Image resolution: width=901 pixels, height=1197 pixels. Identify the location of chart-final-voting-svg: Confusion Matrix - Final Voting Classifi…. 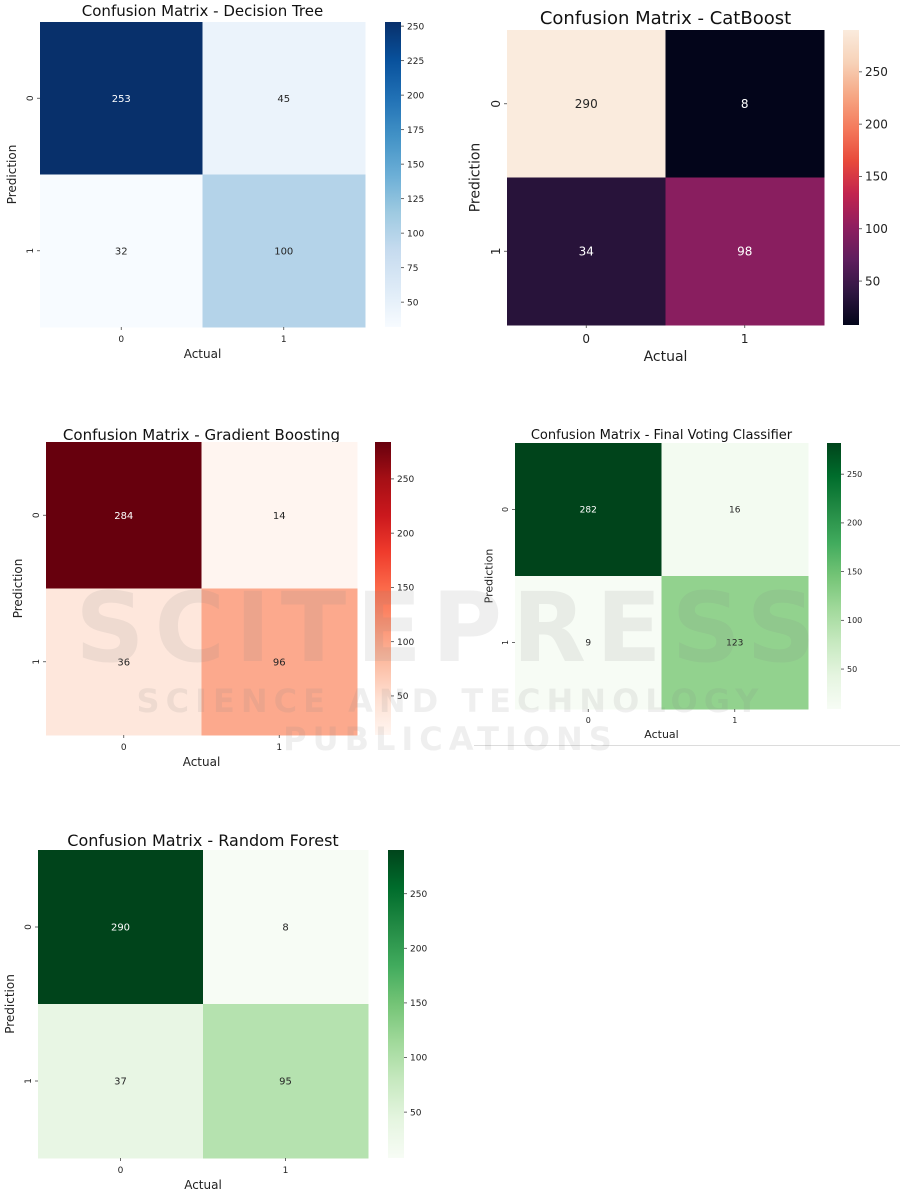
(673, 584).